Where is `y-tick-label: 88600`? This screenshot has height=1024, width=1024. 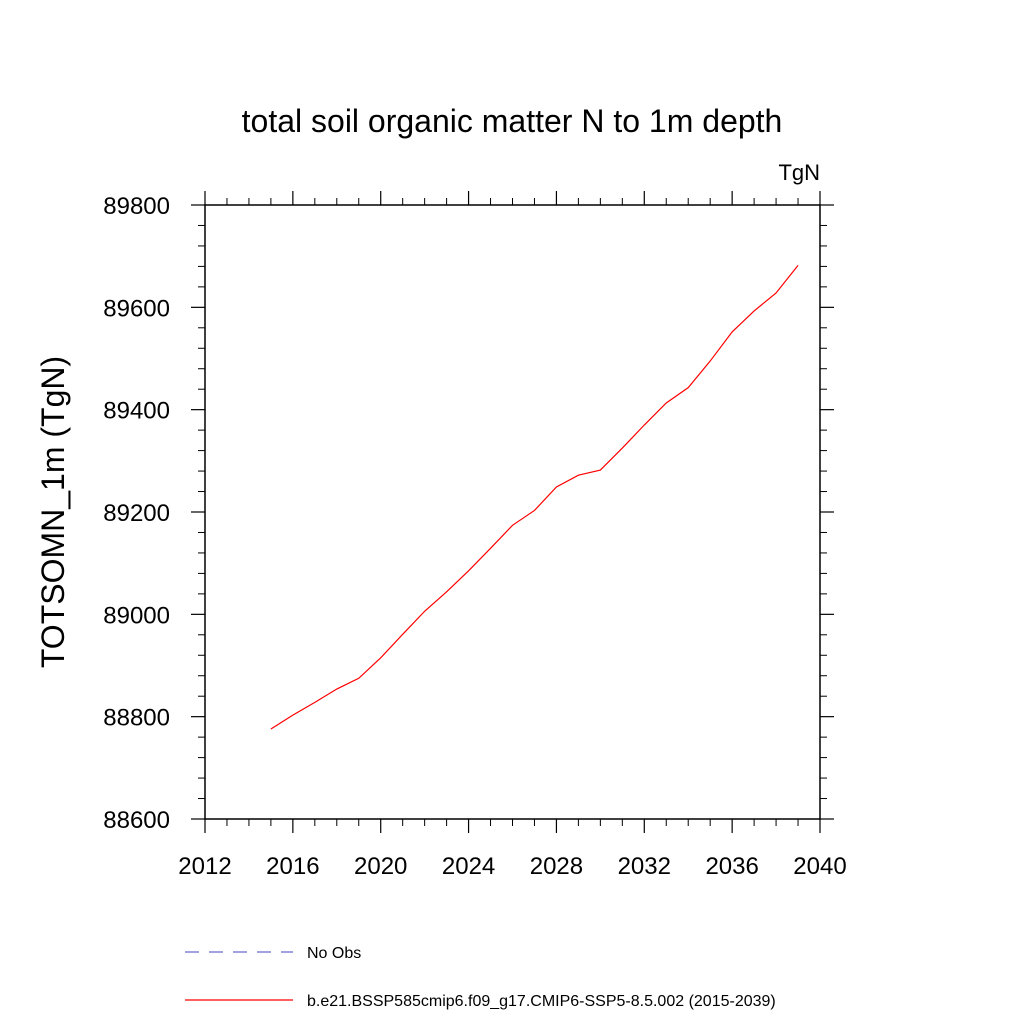
y-tick-label: 88600 is located at coordinates (136, 820).